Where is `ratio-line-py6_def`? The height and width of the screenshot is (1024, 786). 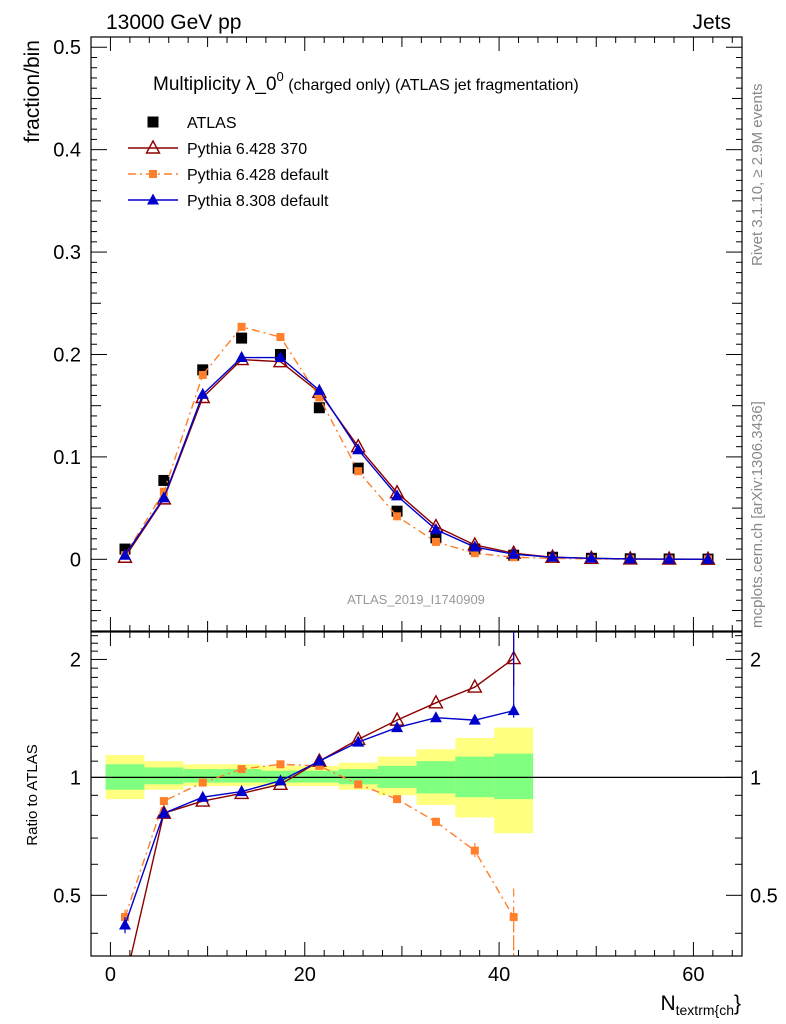
ratio-line-py6_def is located at coordinates (319, 840).